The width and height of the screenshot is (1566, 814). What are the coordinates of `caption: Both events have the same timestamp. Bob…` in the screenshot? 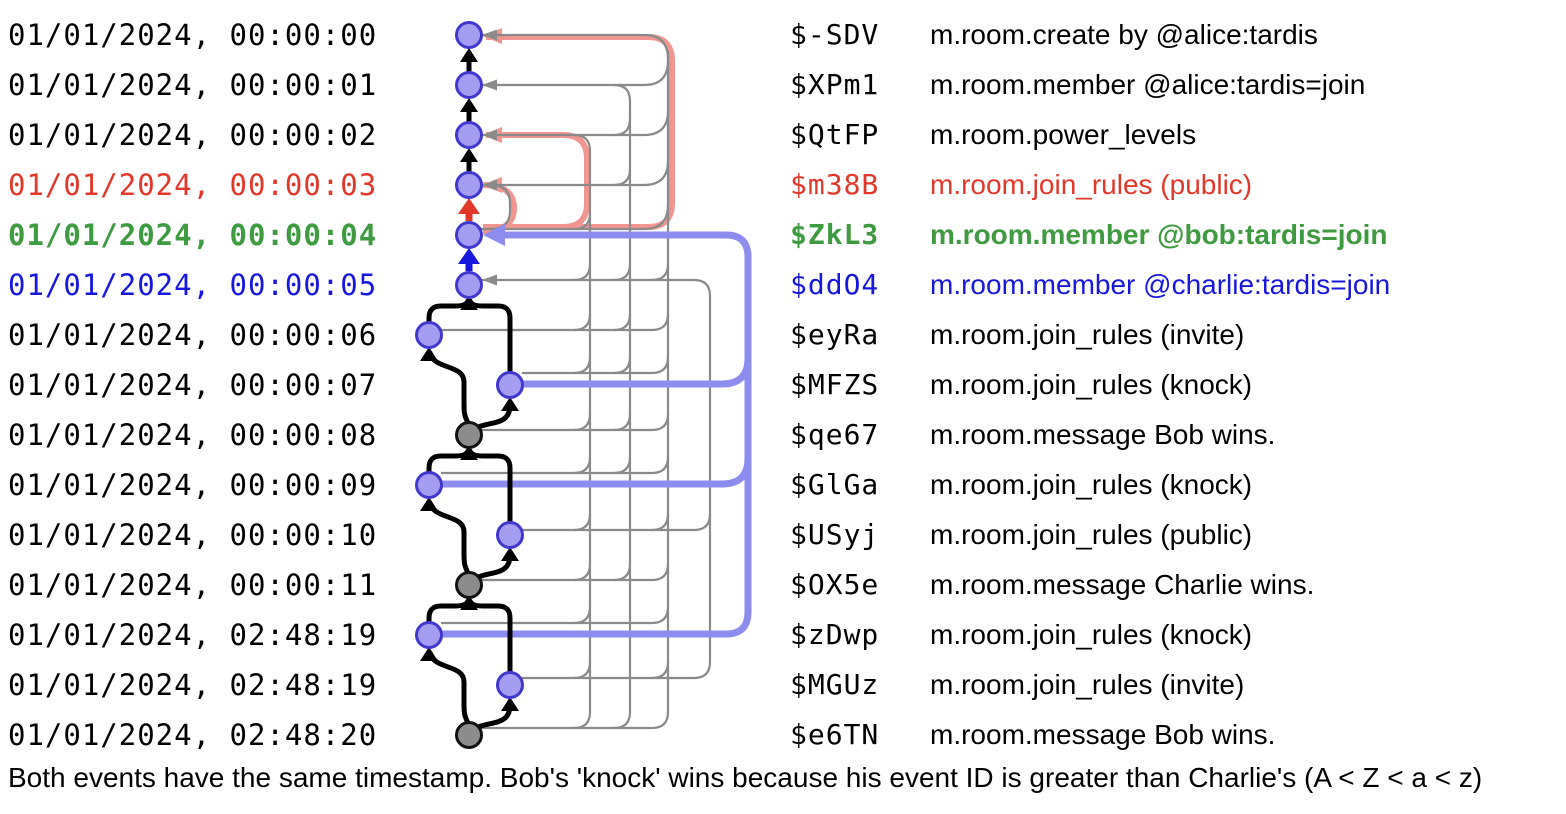 It's located at (745, 777).